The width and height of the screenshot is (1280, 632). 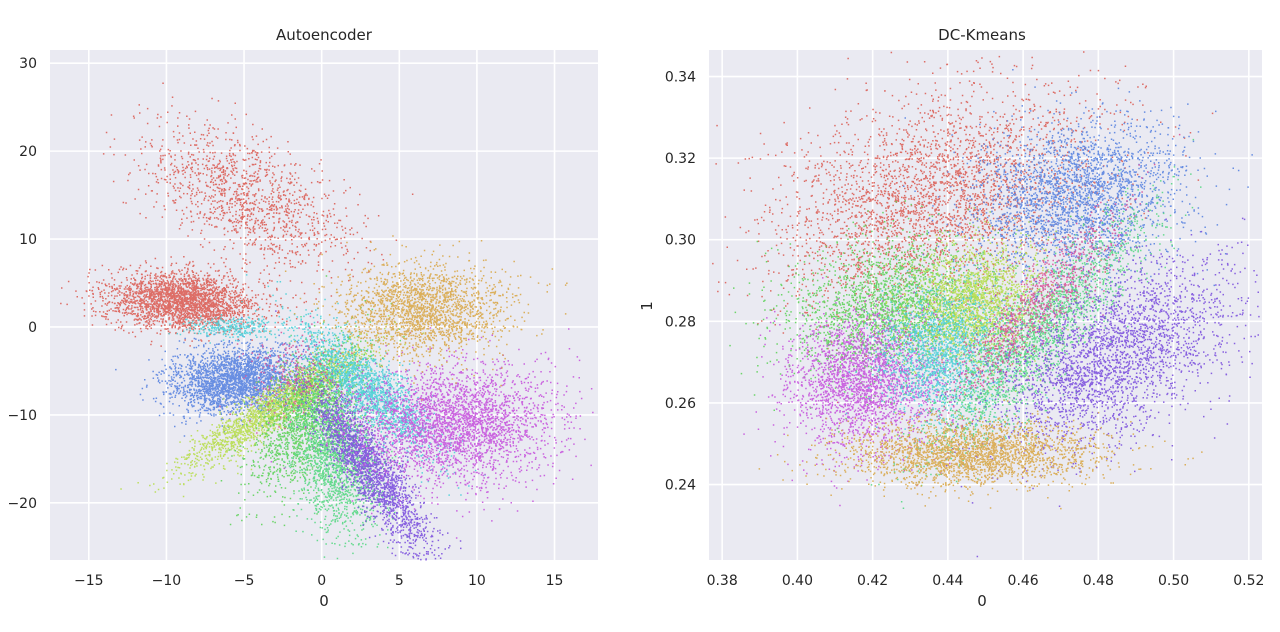 I want to click on chart-title: Autoencoder, so click(x=324, y=35).